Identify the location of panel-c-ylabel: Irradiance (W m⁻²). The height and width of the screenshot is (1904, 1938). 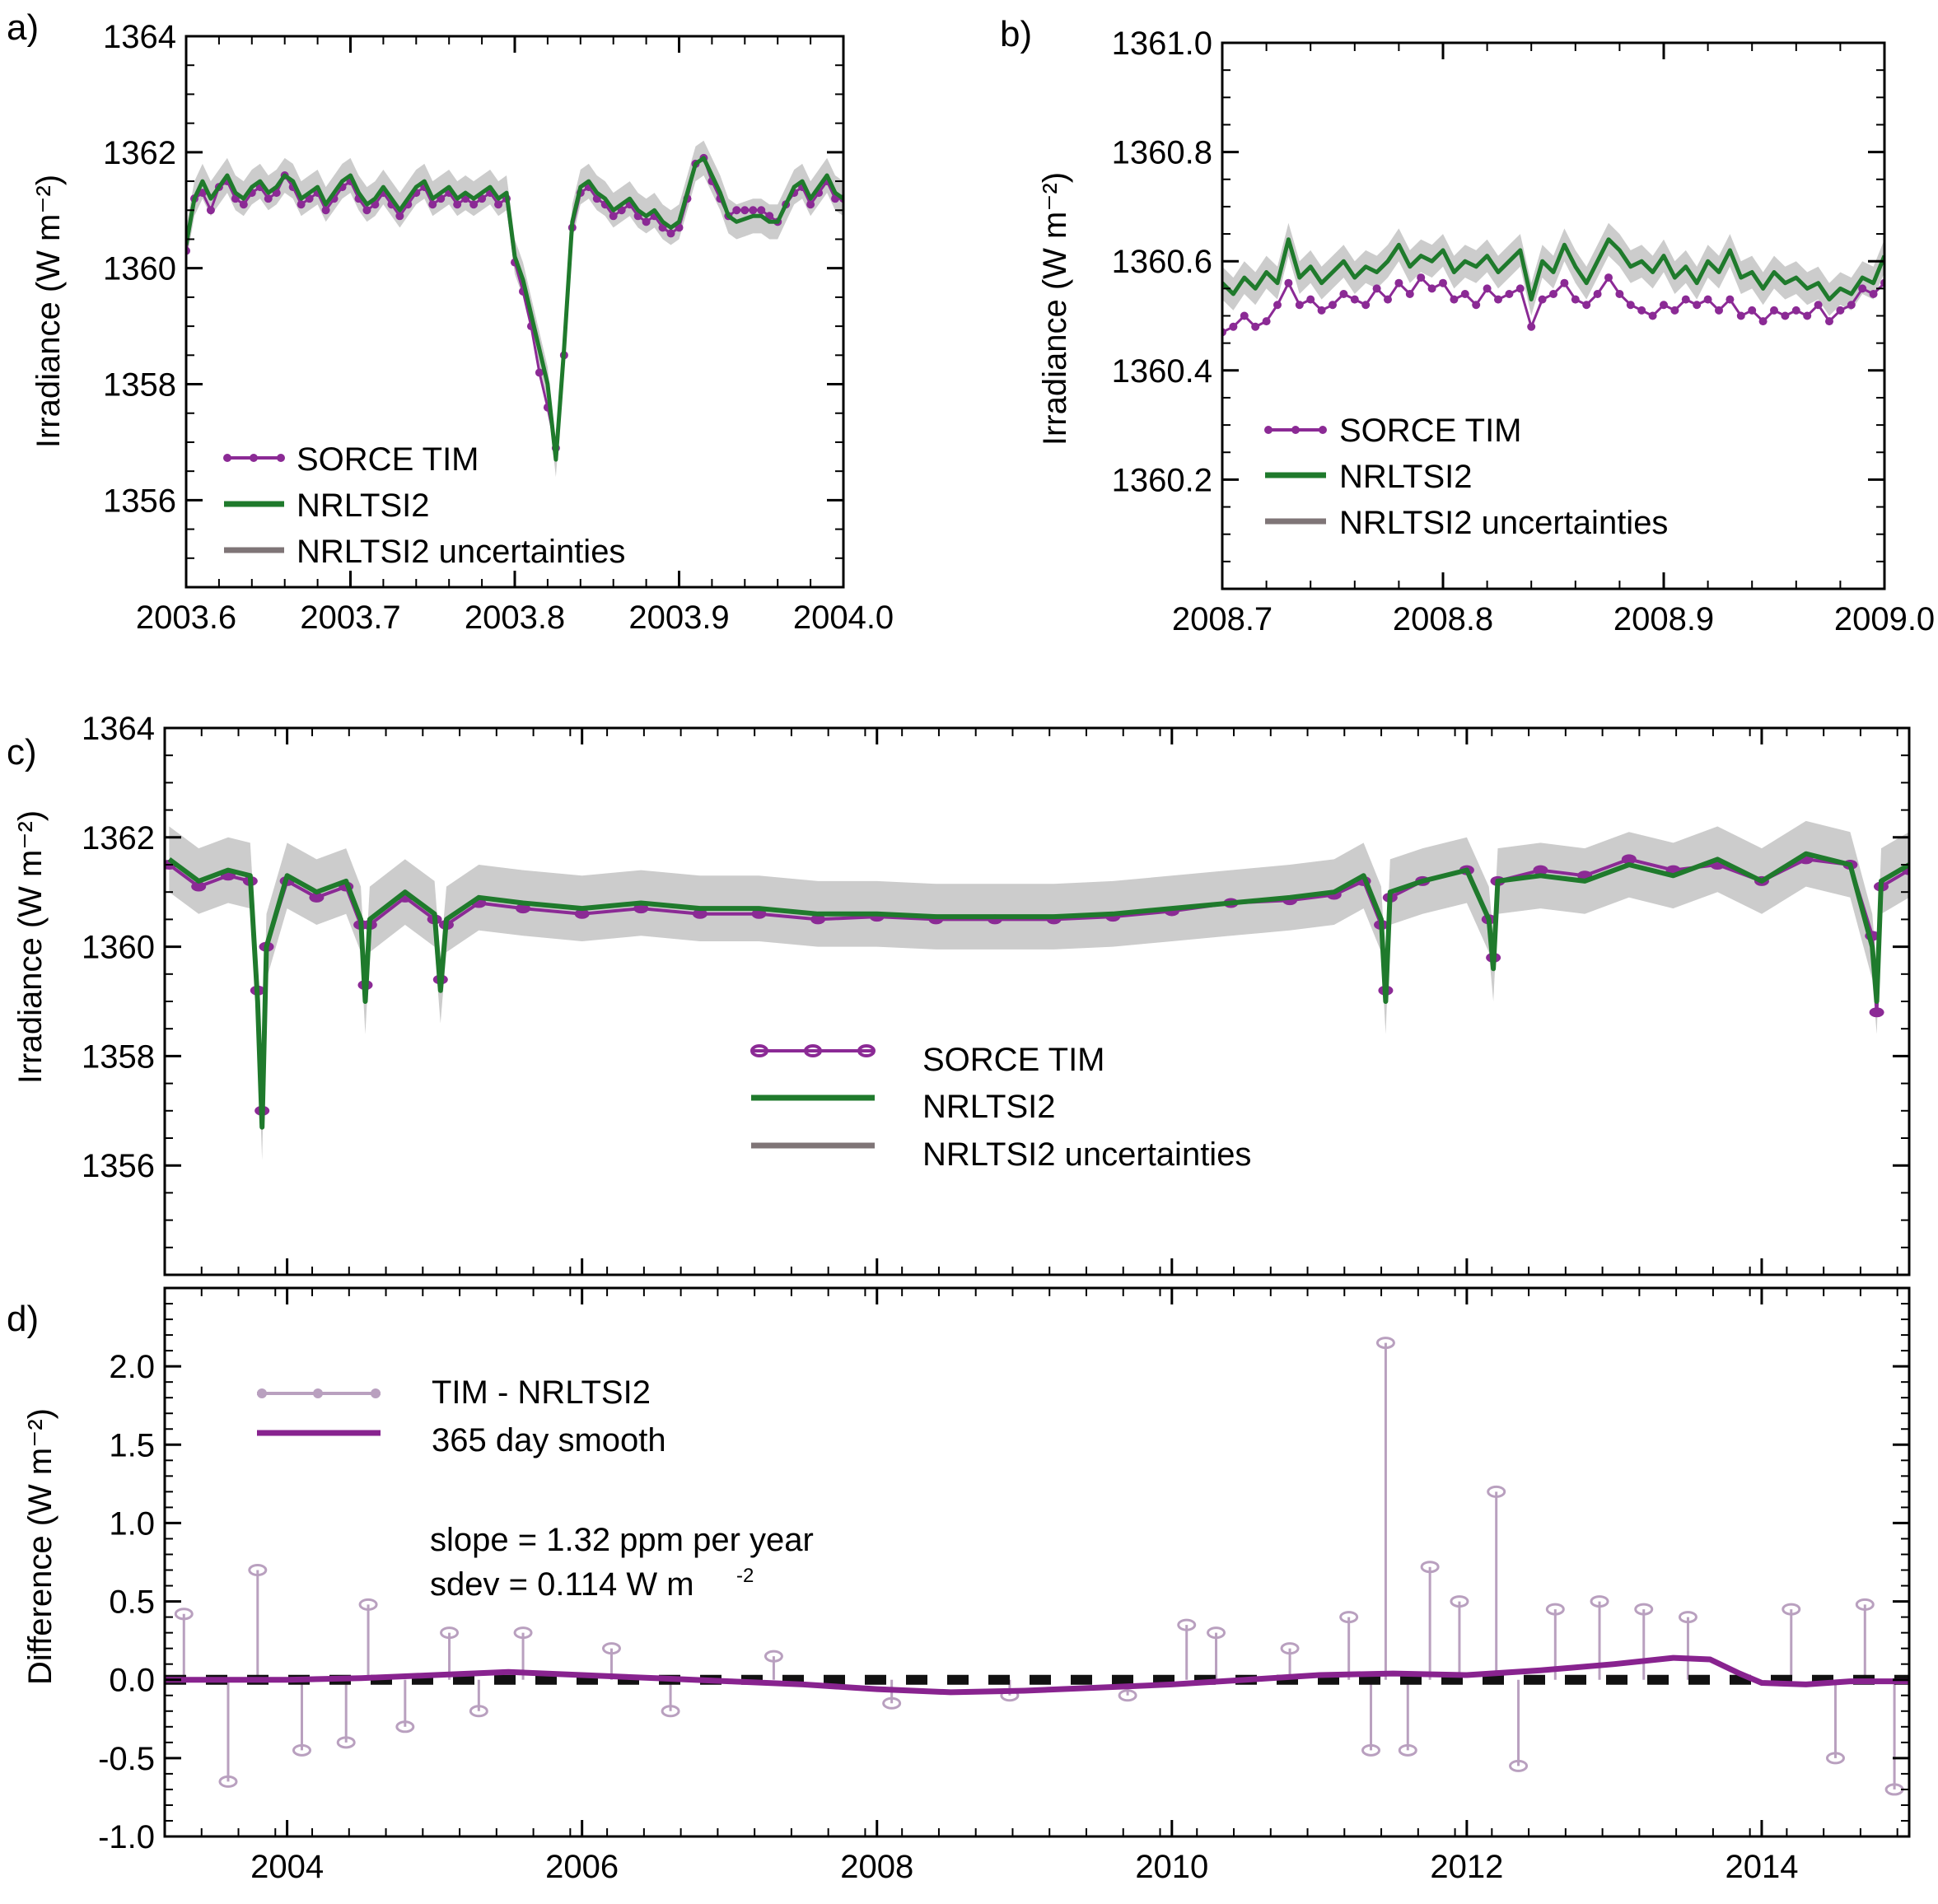
(30, 947).